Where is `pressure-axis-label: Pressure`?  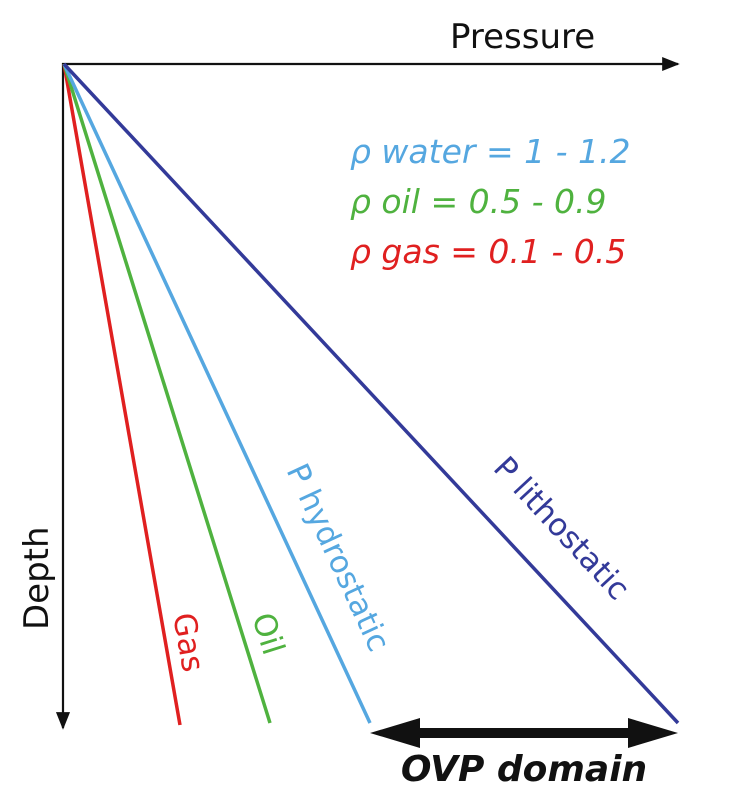 pressure-axis-label: Pressure is located at coordinates (522, 37).